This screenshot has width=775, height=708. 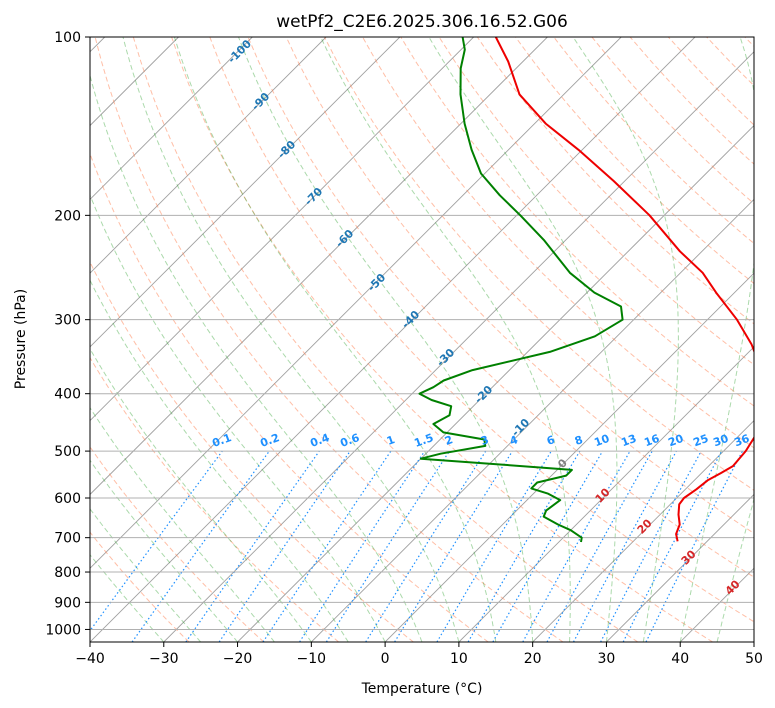 I want to click on mixing-ratio-label: 10, so click(x=601, y=441).